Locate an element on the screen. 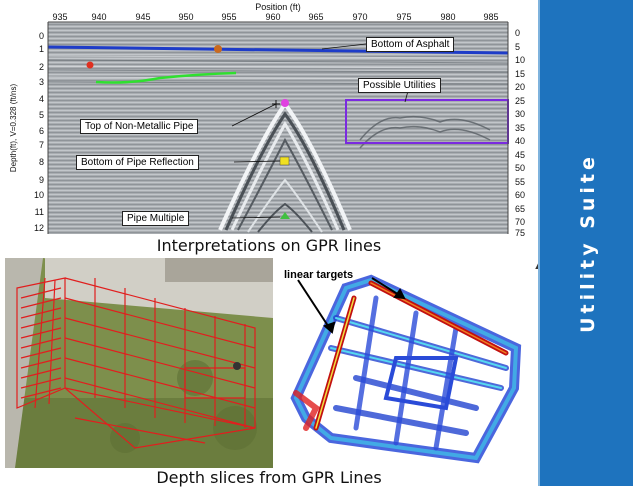 The width and height of the screenshot is (633, 487). right-tick: 25 is located at coordinates (520, 101).